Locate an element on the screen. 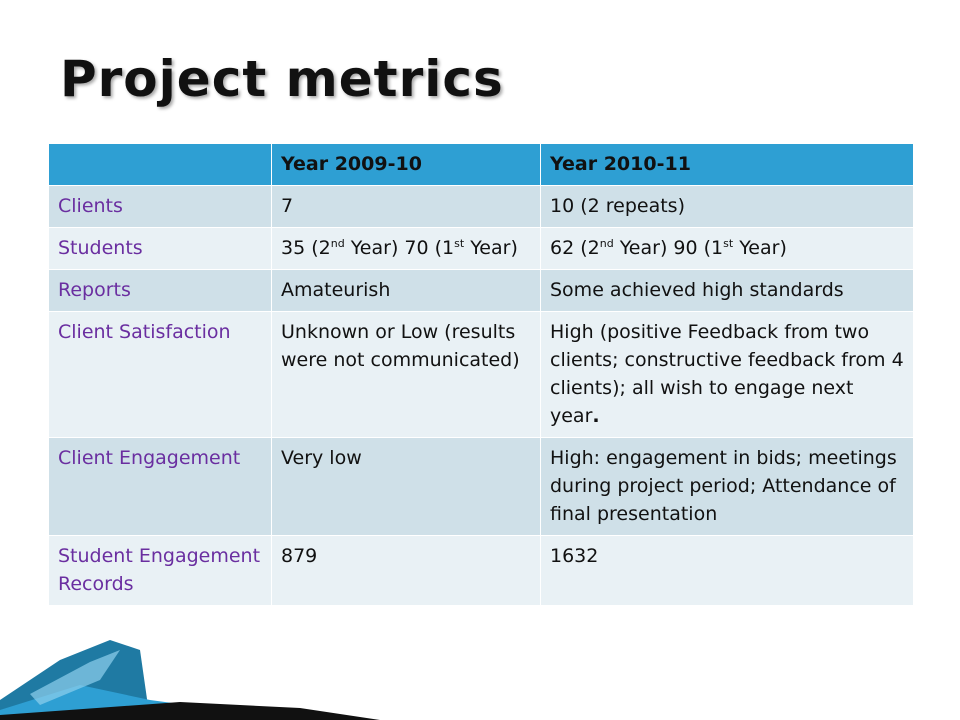 The height and width of the screenshot is (720, 960). table-cell: 7 is located at coordinates (406, 206).